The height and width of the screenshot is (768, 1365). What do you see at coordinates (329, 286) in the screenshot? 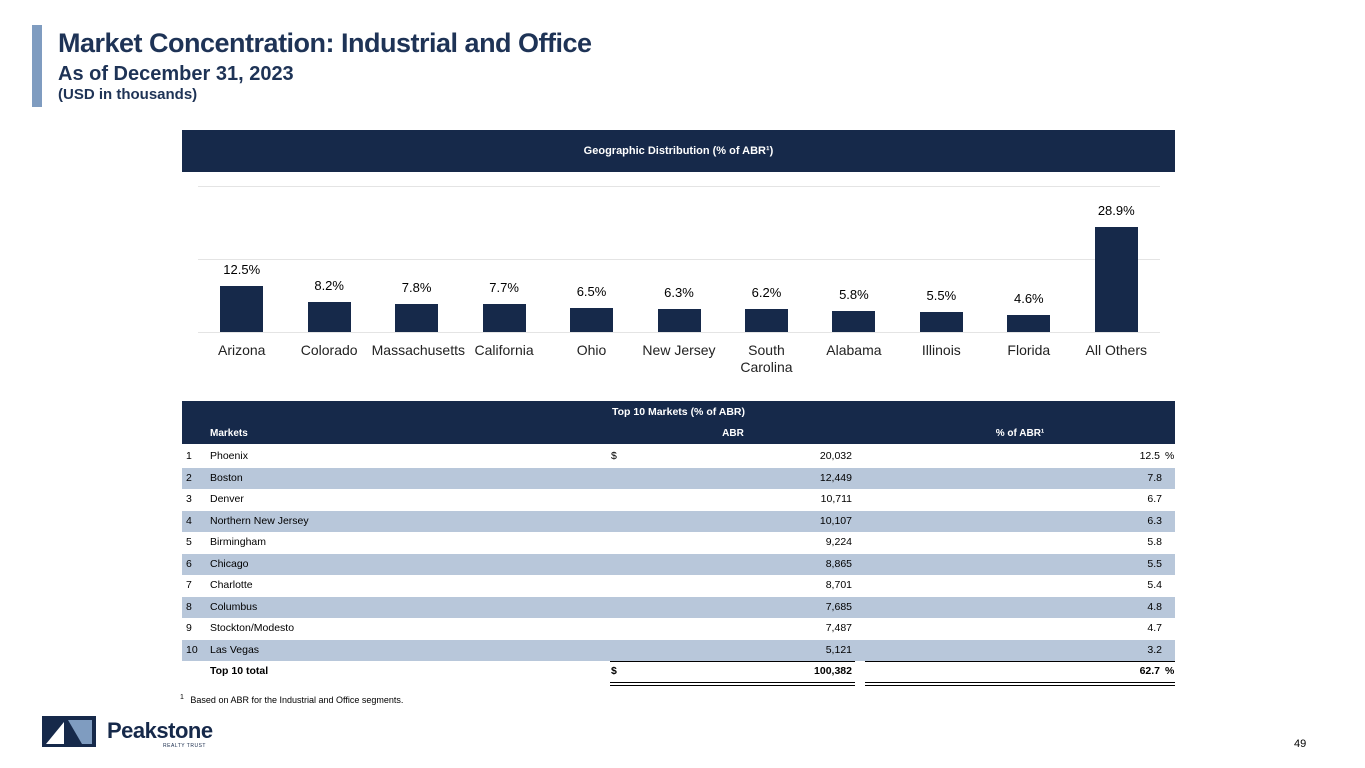
I see `value-label: 8.2%` at bounding box center [329, 286].